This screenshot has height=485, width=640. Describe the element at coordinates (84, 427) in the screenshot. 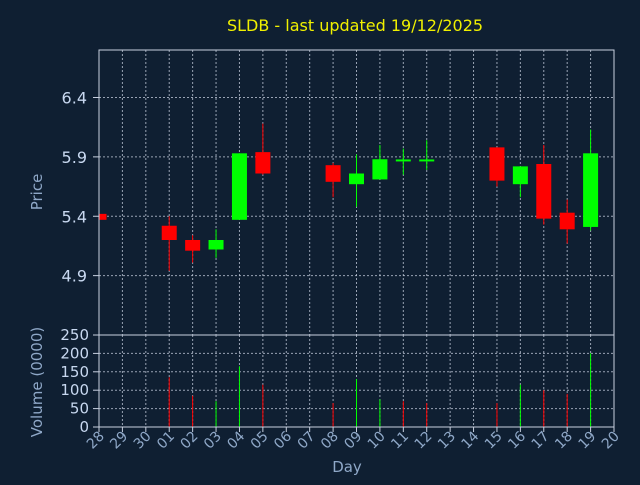

I see `volume-tick-label: 0` at that location.